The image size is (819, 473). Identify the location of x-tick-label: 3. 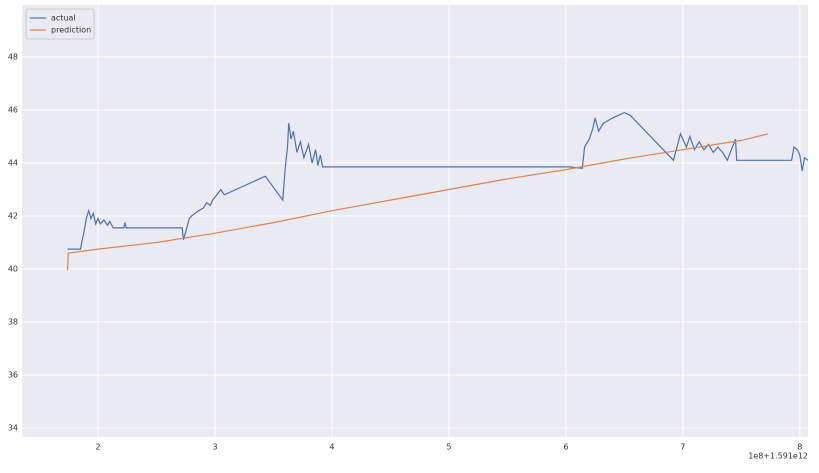
(214, 447).